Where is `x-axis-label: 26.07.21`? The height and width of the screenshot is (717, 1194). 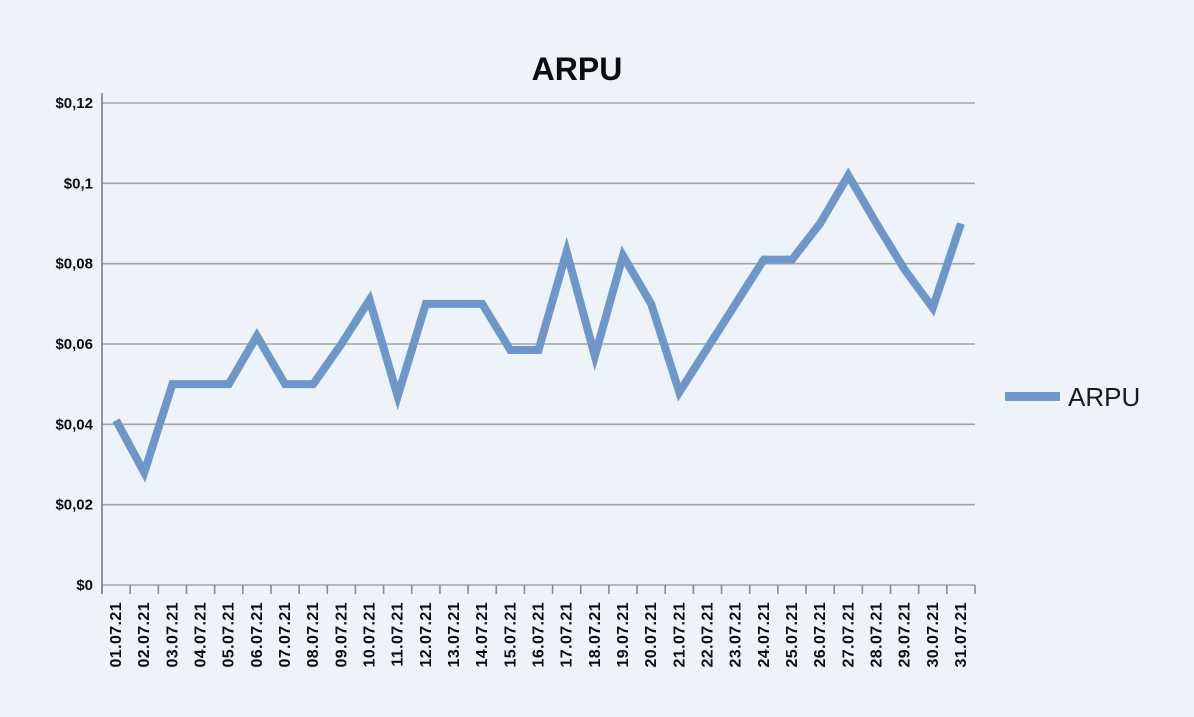
x-axis-label: 26.07.21 is located at coordinates (820, 634).